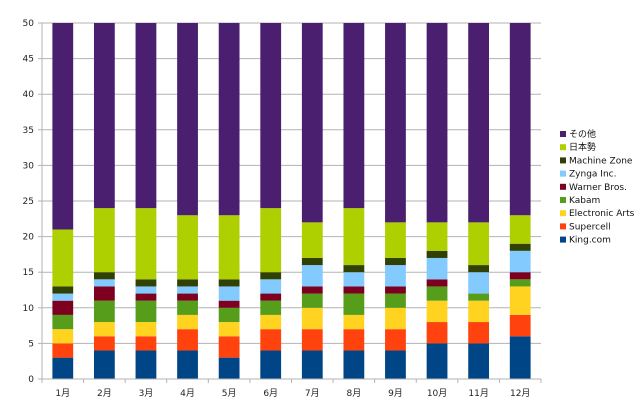 Image resolution: width=640 pixels, height=408 pixels. I want to click on legend-label: Machine Zone, so click(601, 161).